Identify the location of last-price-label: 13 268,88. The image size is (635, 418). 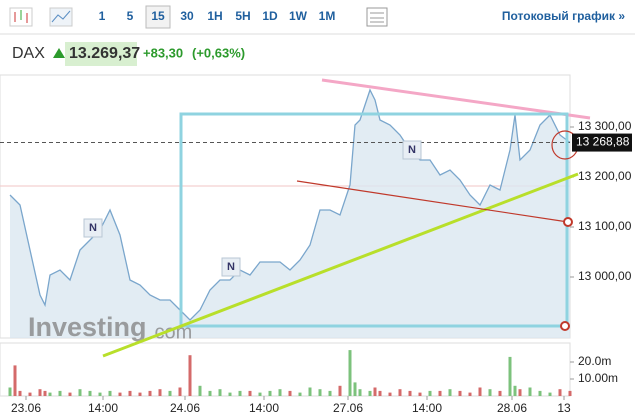
(603, 142).